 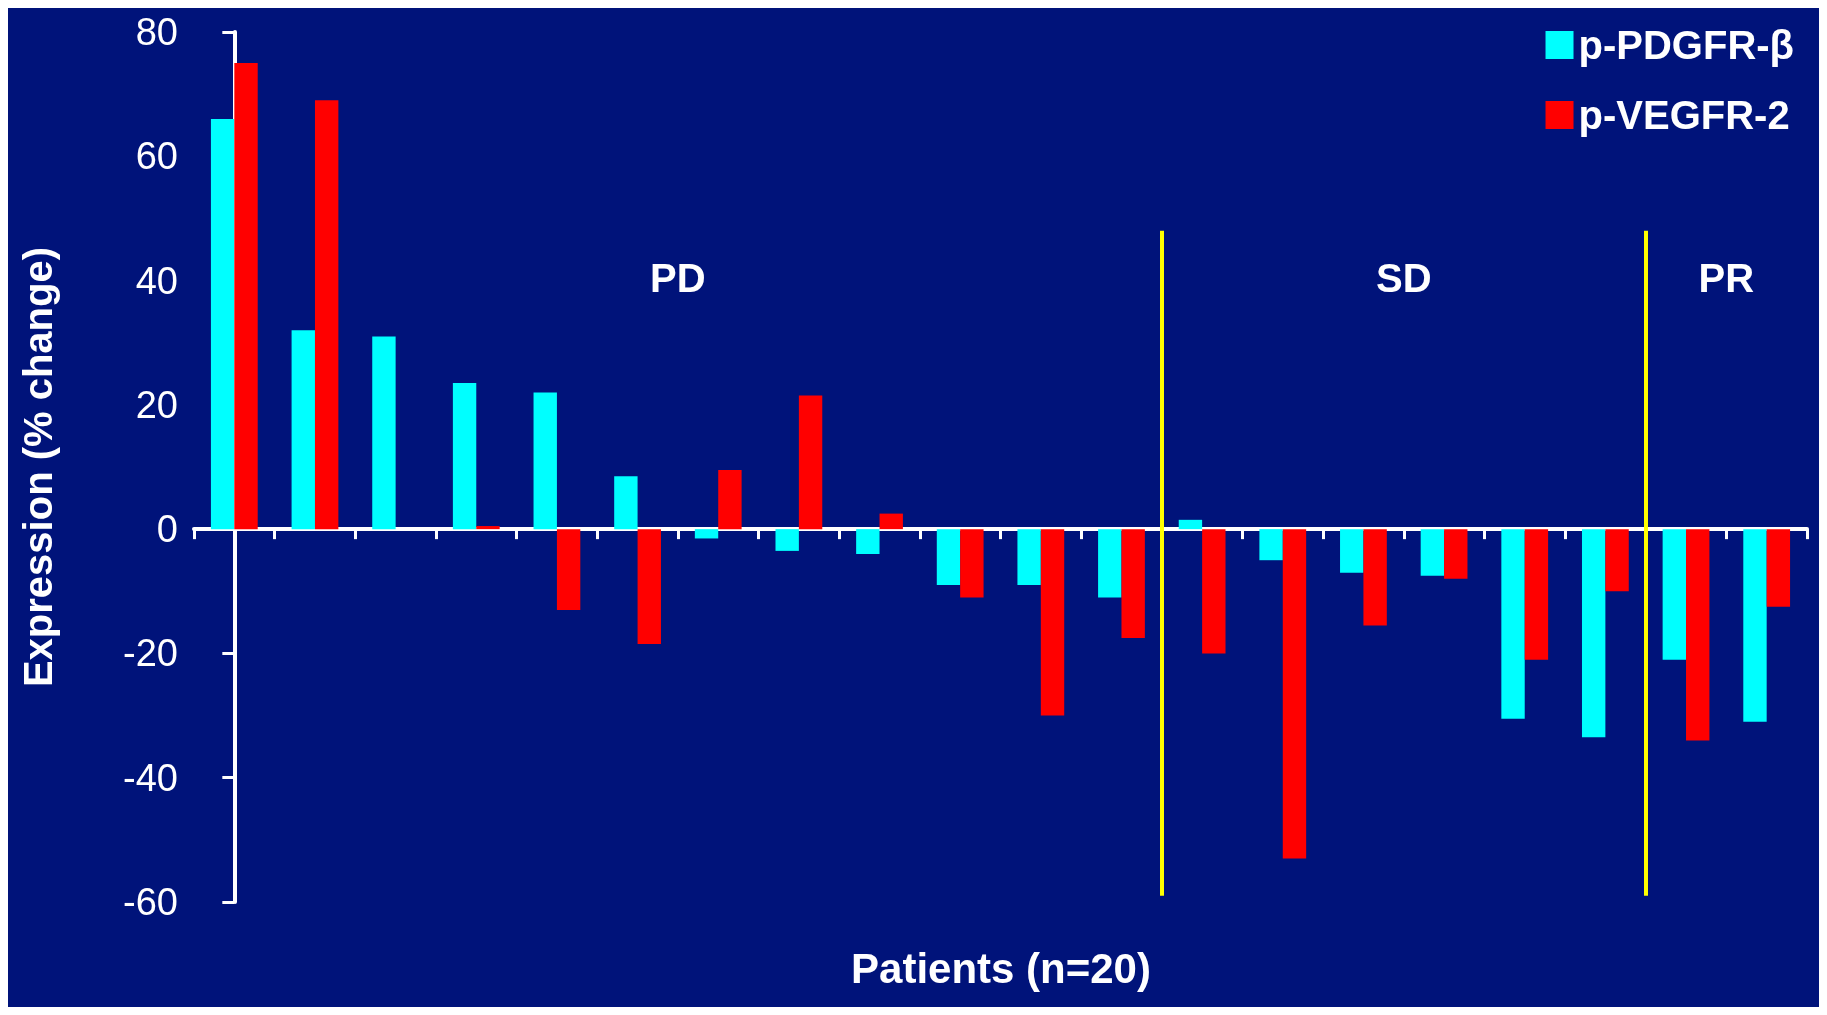 What do you see at coordinates (1684, 115) in the screenshot?
I see `legend-label: p-VEGFR-2` at bounding box center [1684, 115].